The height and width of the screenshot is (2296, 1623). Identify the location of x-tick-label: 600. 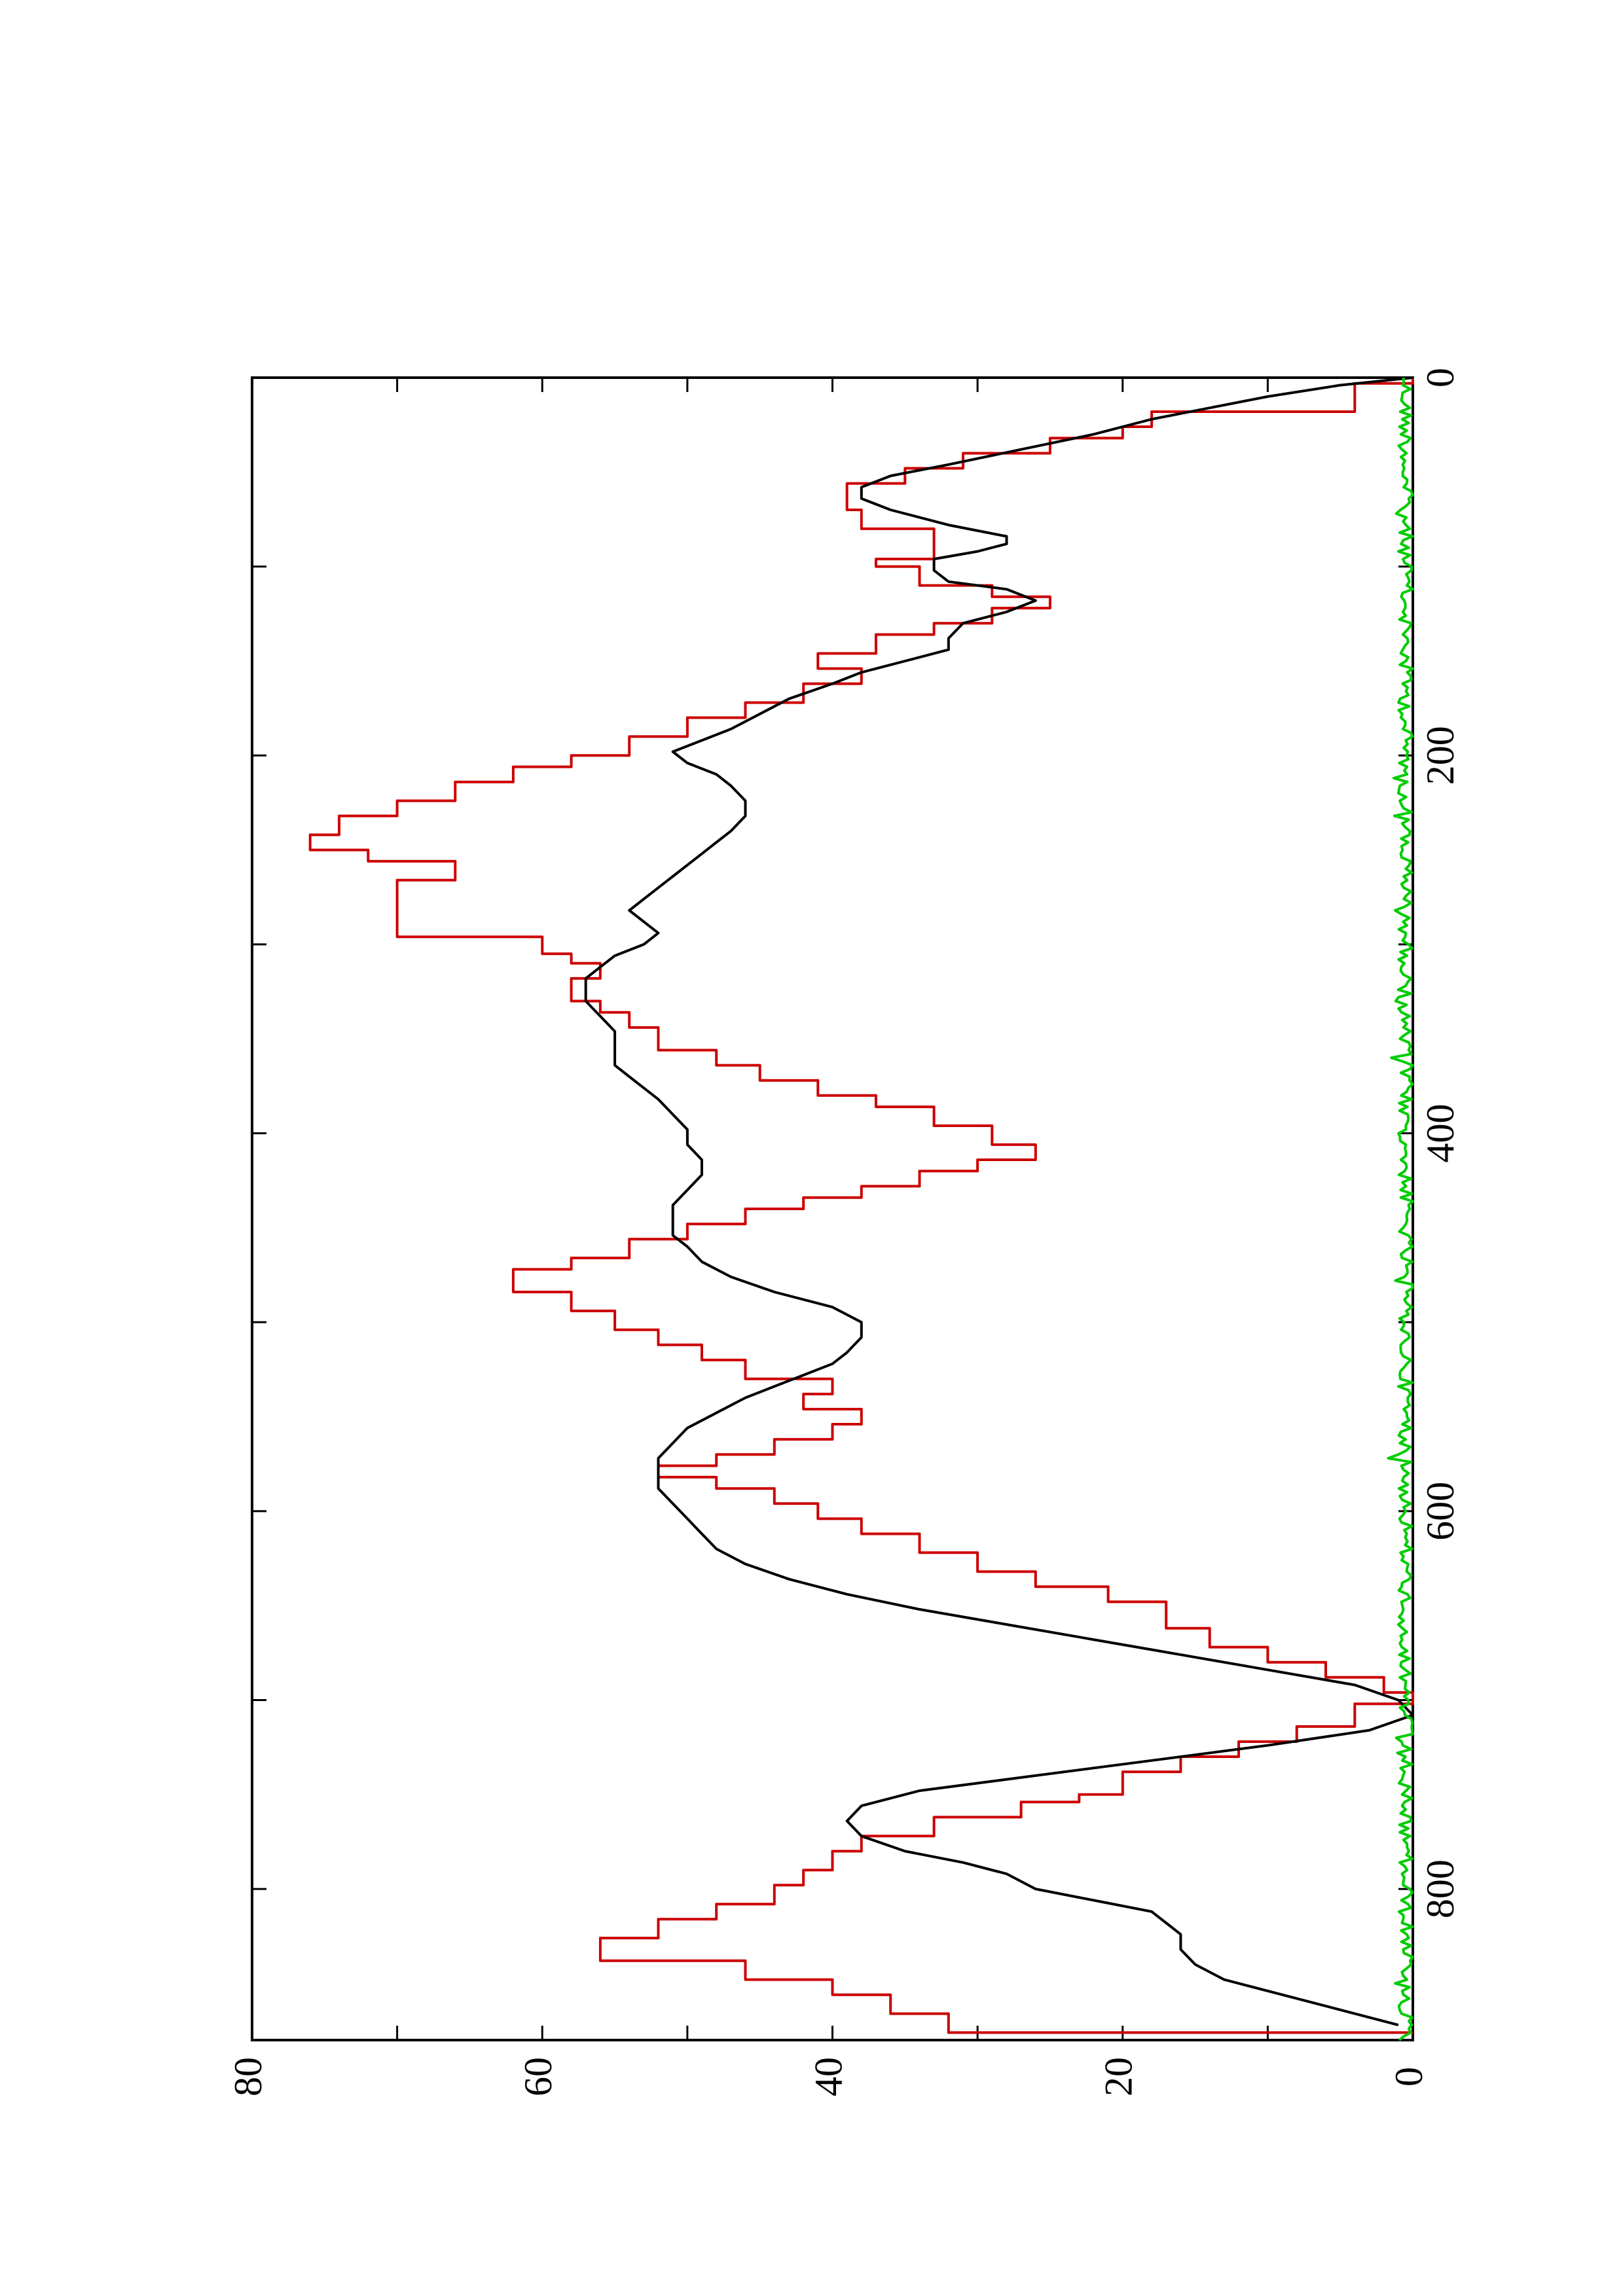
(1440, 1511).